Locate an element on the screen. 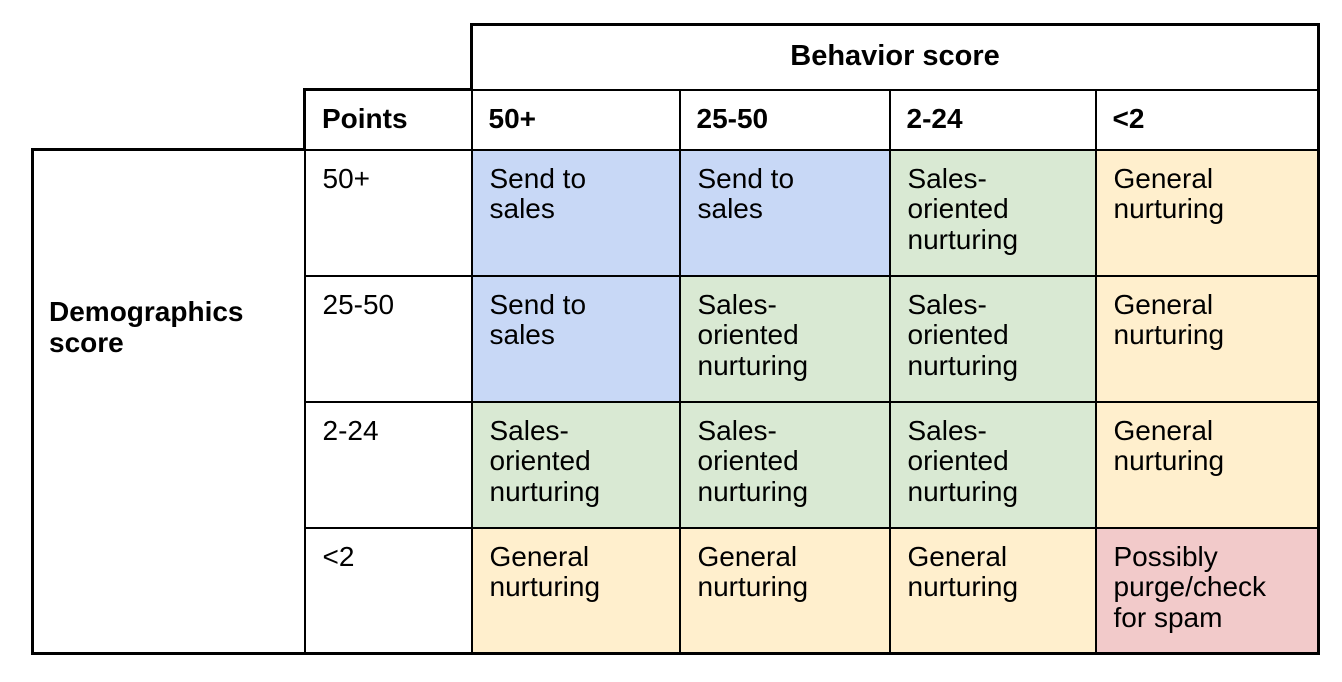 This screenshot has height=682, width=1342. behavior-score-axis-header: Behavior score is located at coordinates (895, 57).